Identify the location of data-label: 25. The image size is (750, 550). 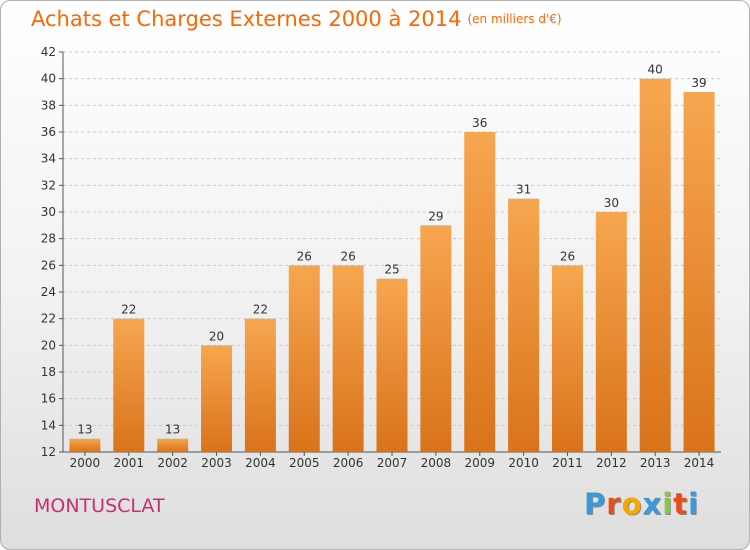
(391, 270).